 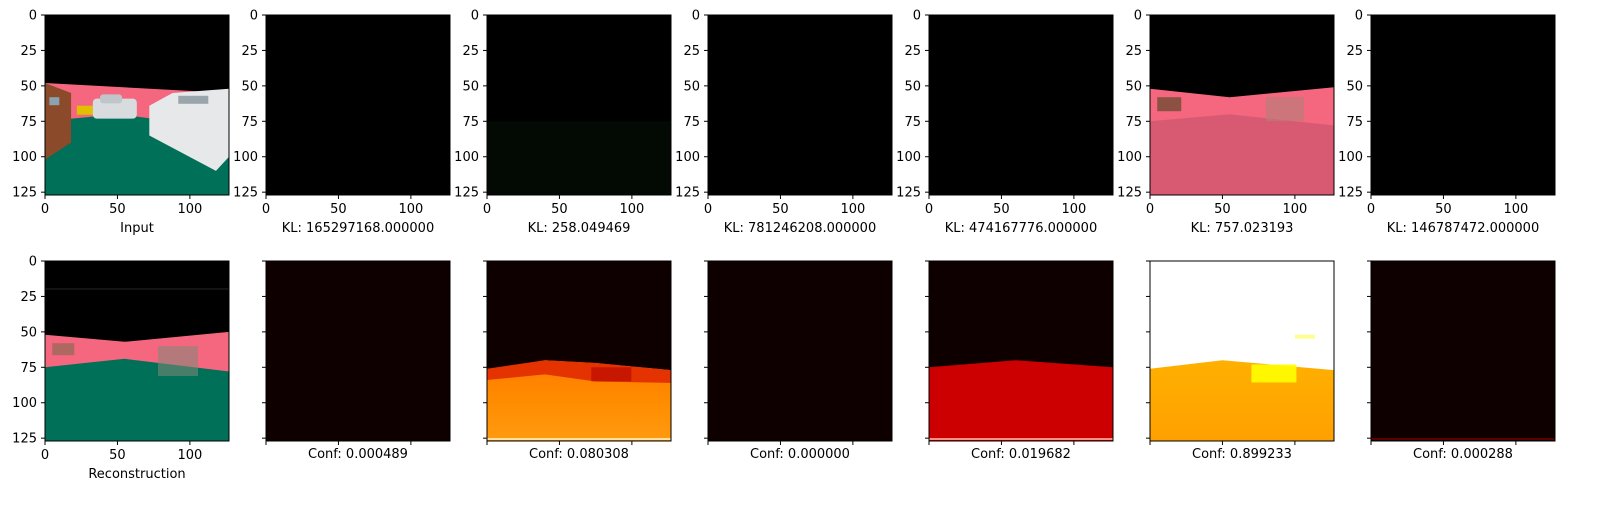 I want to click on subplot-bottom-3: Conf: 0.000000, so click(x=798, y=361).